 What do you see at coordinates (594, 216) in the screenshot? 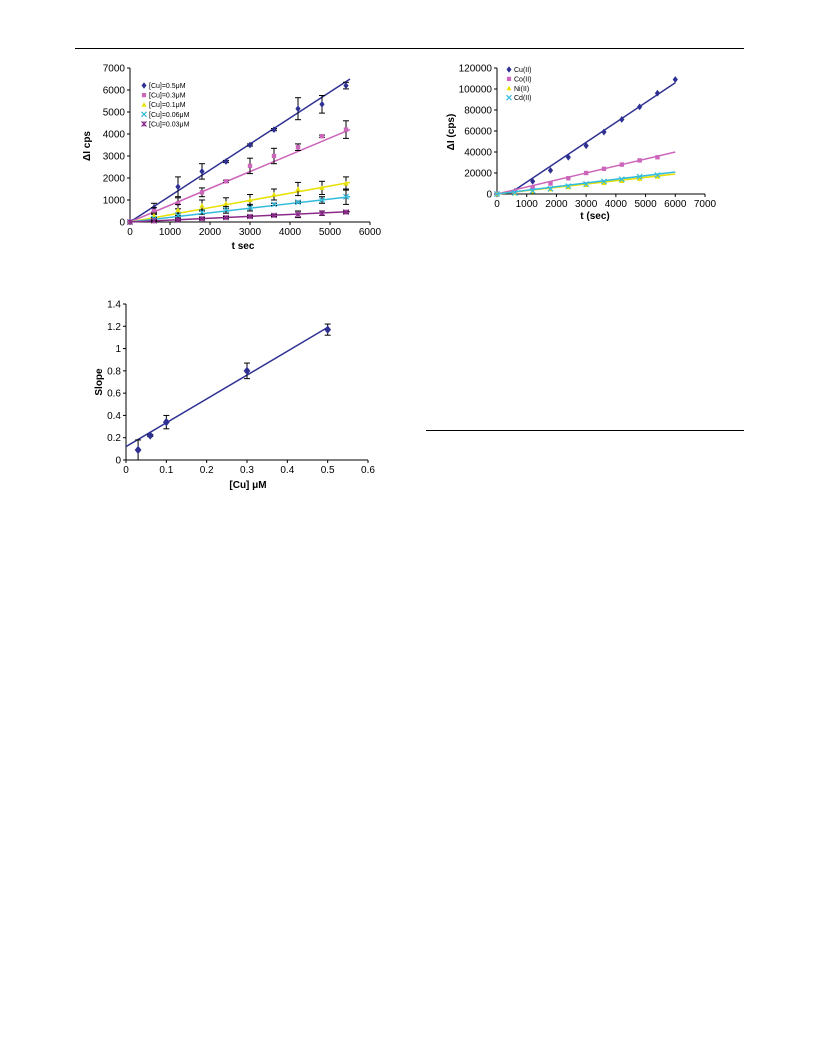
I see `x-axis-label: t (sec)` at bounding box center [594, 216].